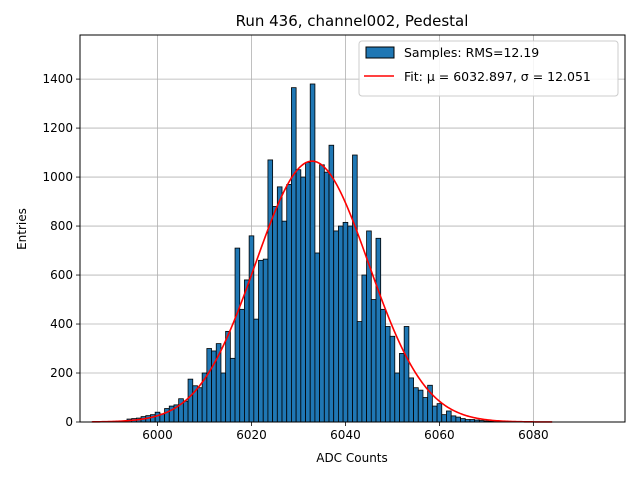 This screenshot has height=480, width=640. What do you see at coordinates (61, 324) in the screenshot?
I see `y-tick-label: 400` at bounding box center [61, 324].